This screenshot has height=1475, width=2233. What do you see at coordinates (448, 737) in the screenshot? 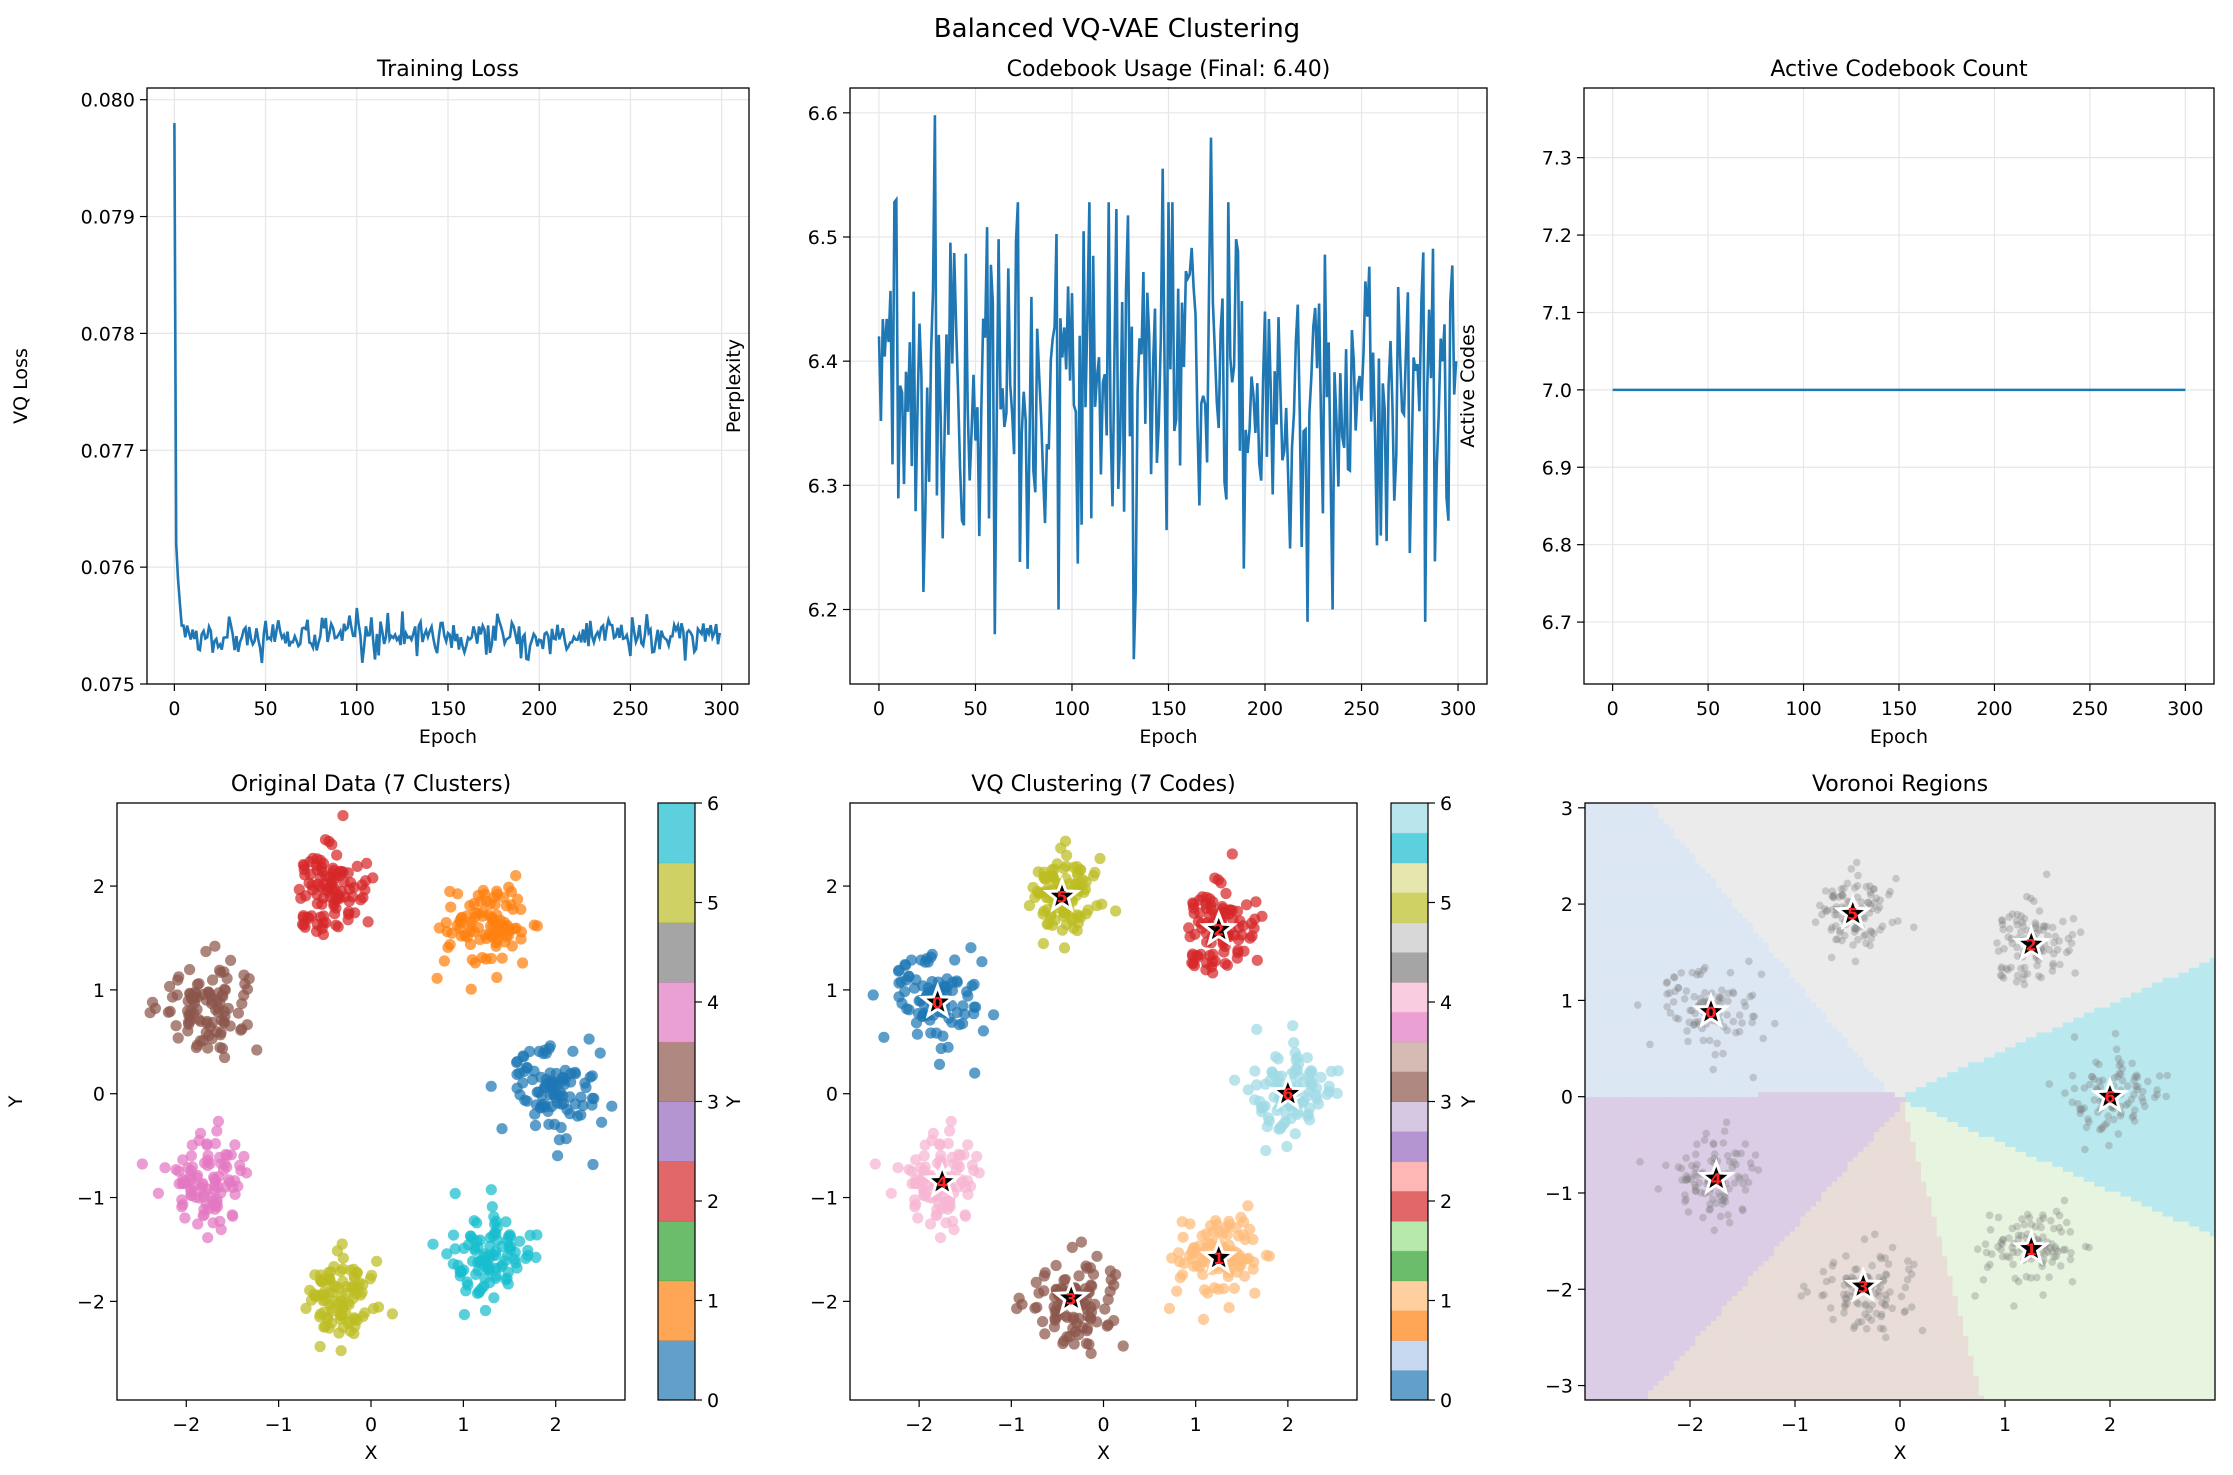
I see `x-axis-label: Epoch` at bounding box center [448, 737].